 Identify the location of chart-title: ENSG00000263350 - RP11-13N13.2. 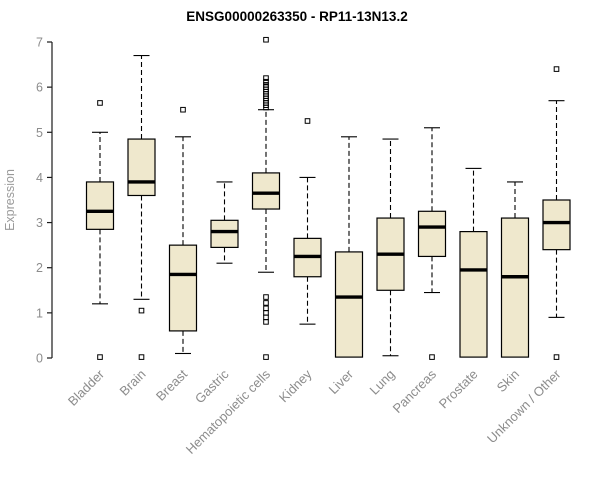
(296, 16).